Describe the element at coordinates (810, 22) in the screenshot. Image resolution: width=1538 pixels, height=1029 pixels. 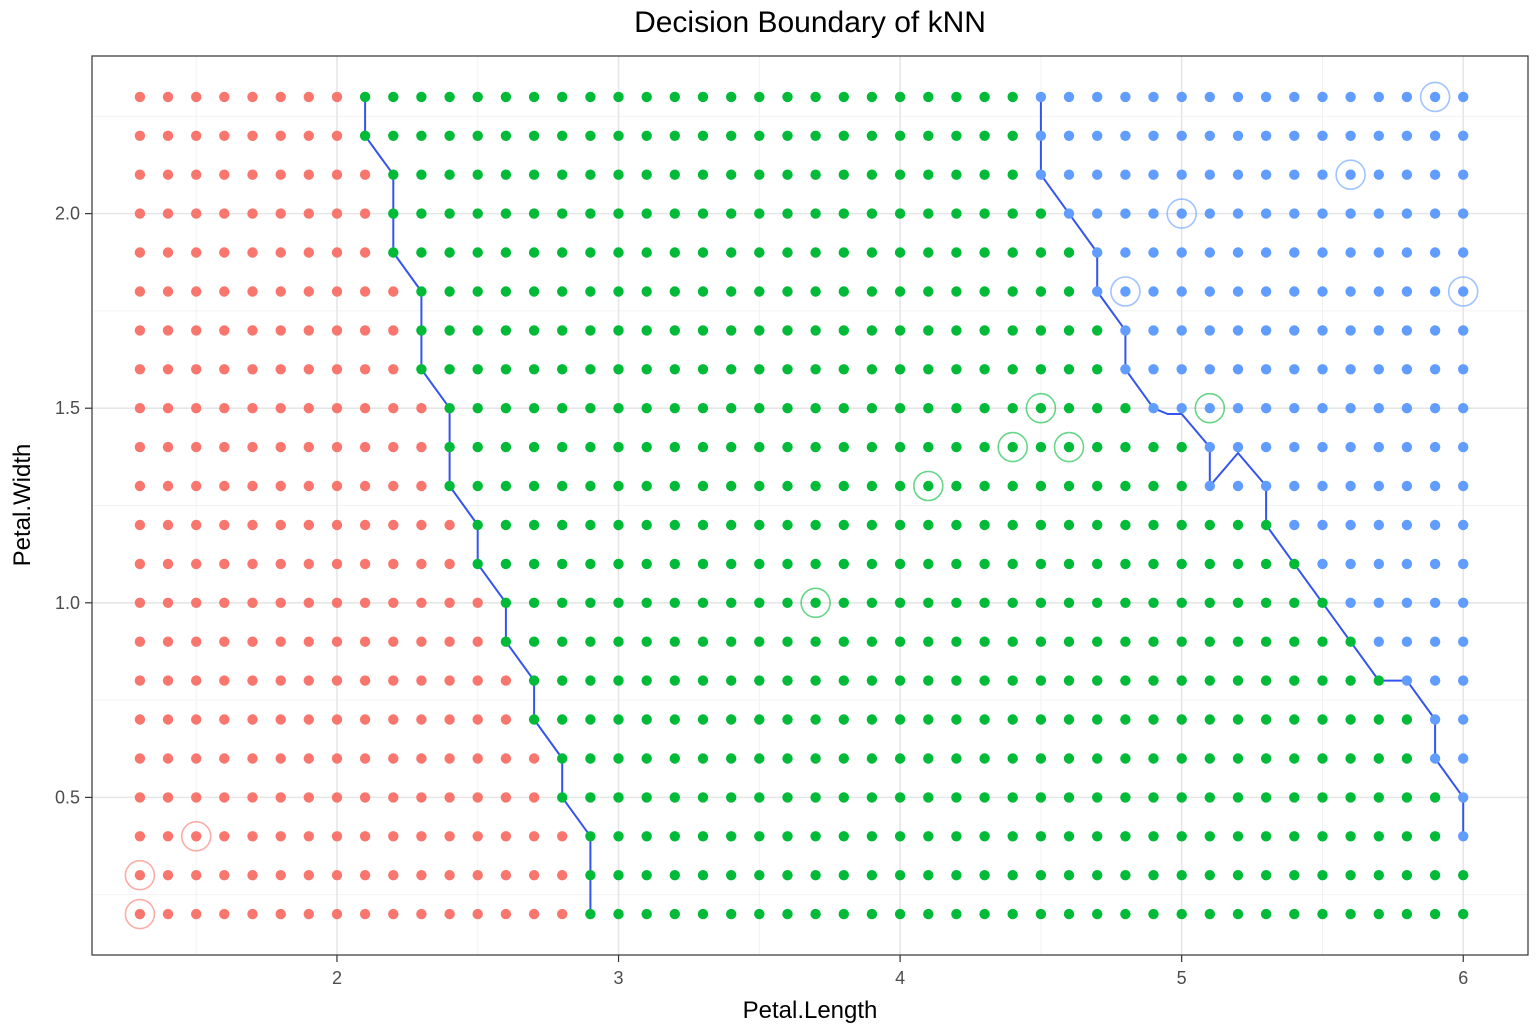
I see `chart-title: Decision Boundary of kNN` at that location.